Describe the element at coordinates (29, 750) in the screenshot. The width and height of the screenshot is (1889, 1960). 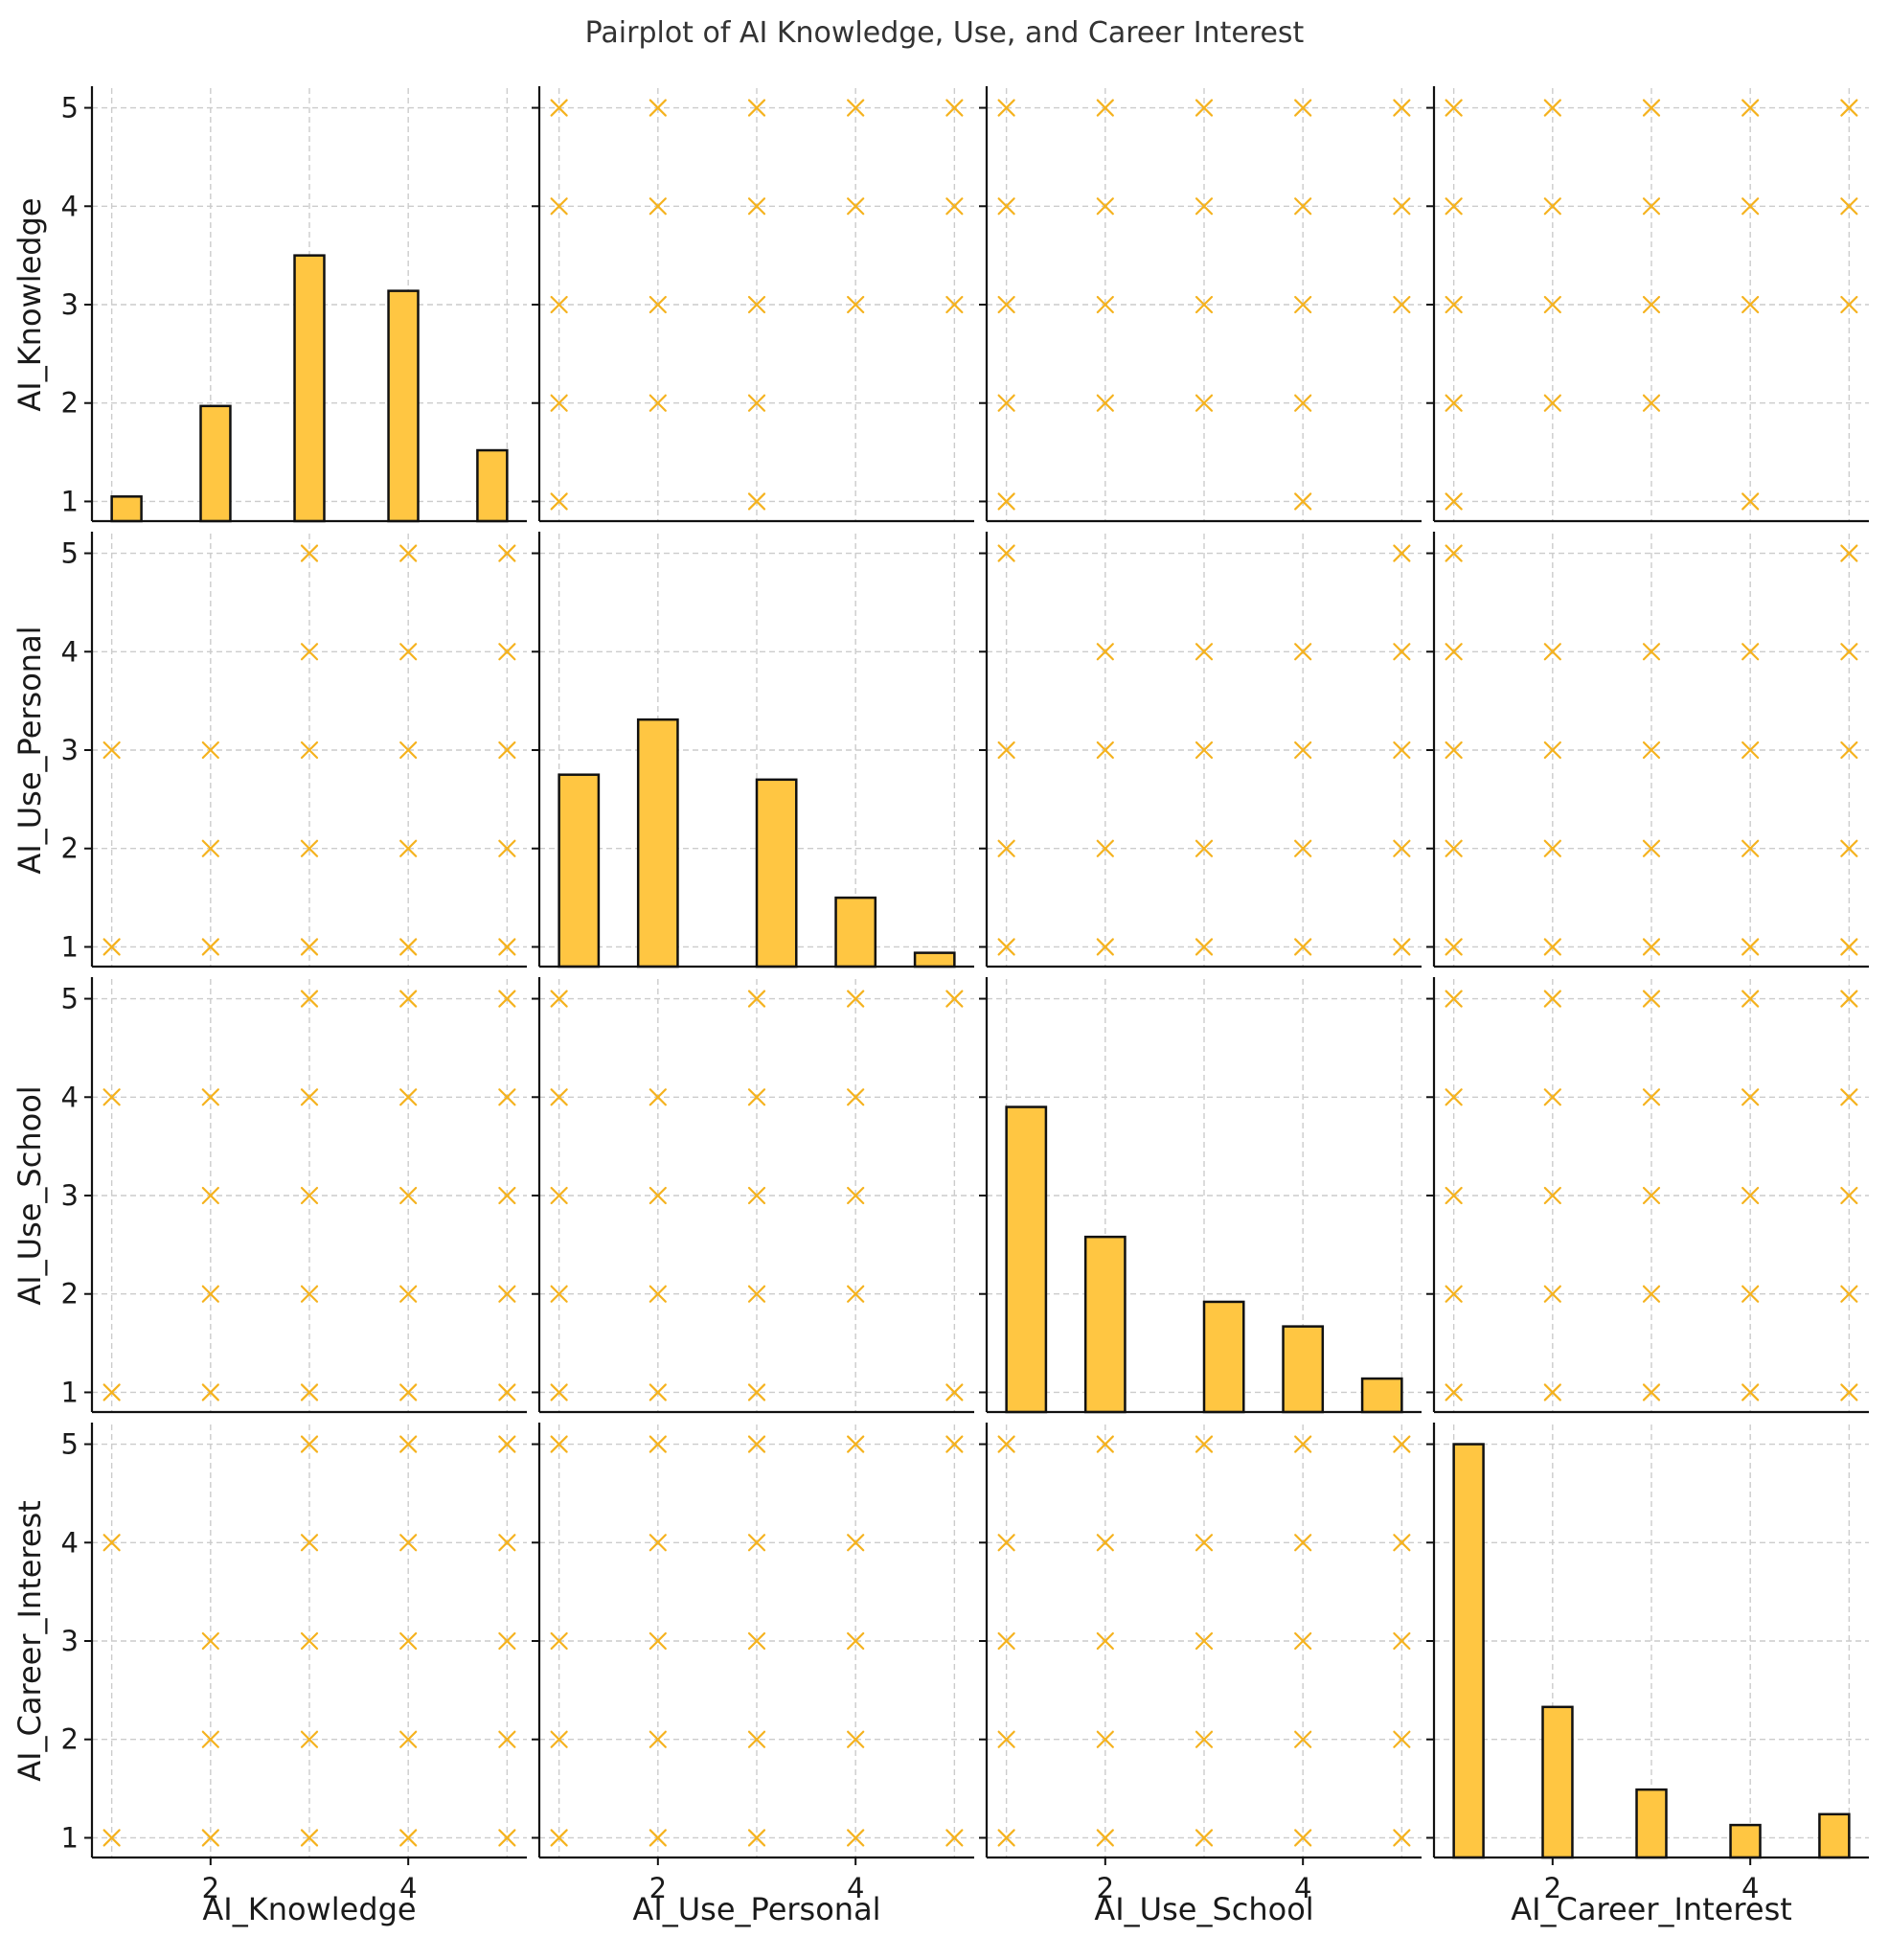
I see `y-axis-label: AI_Use_Personal` at that location.